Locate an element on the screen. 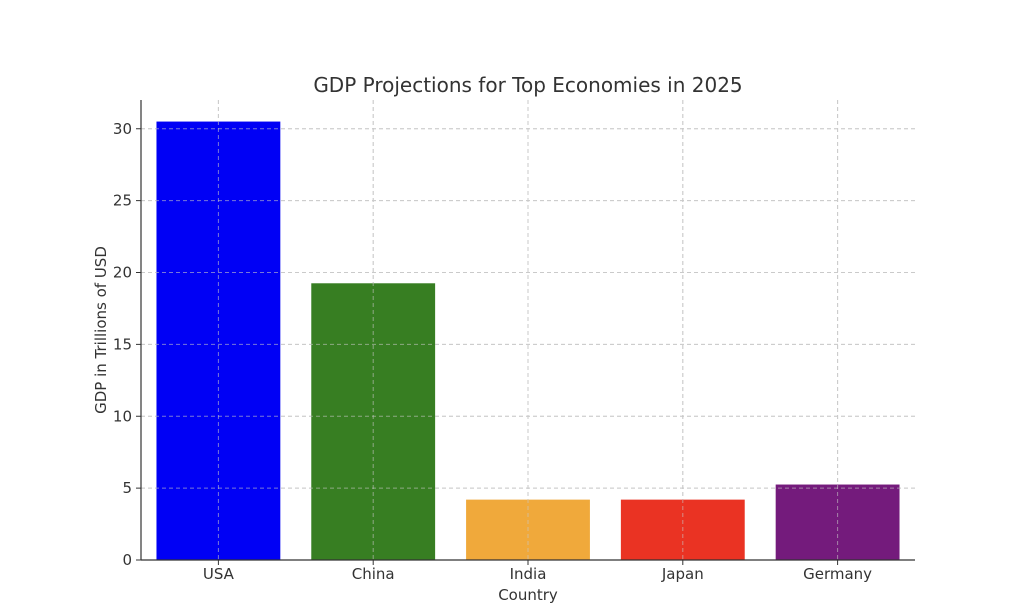  y-axis-label: GDP in Trillions of USD is located at coordinates (101, 330).